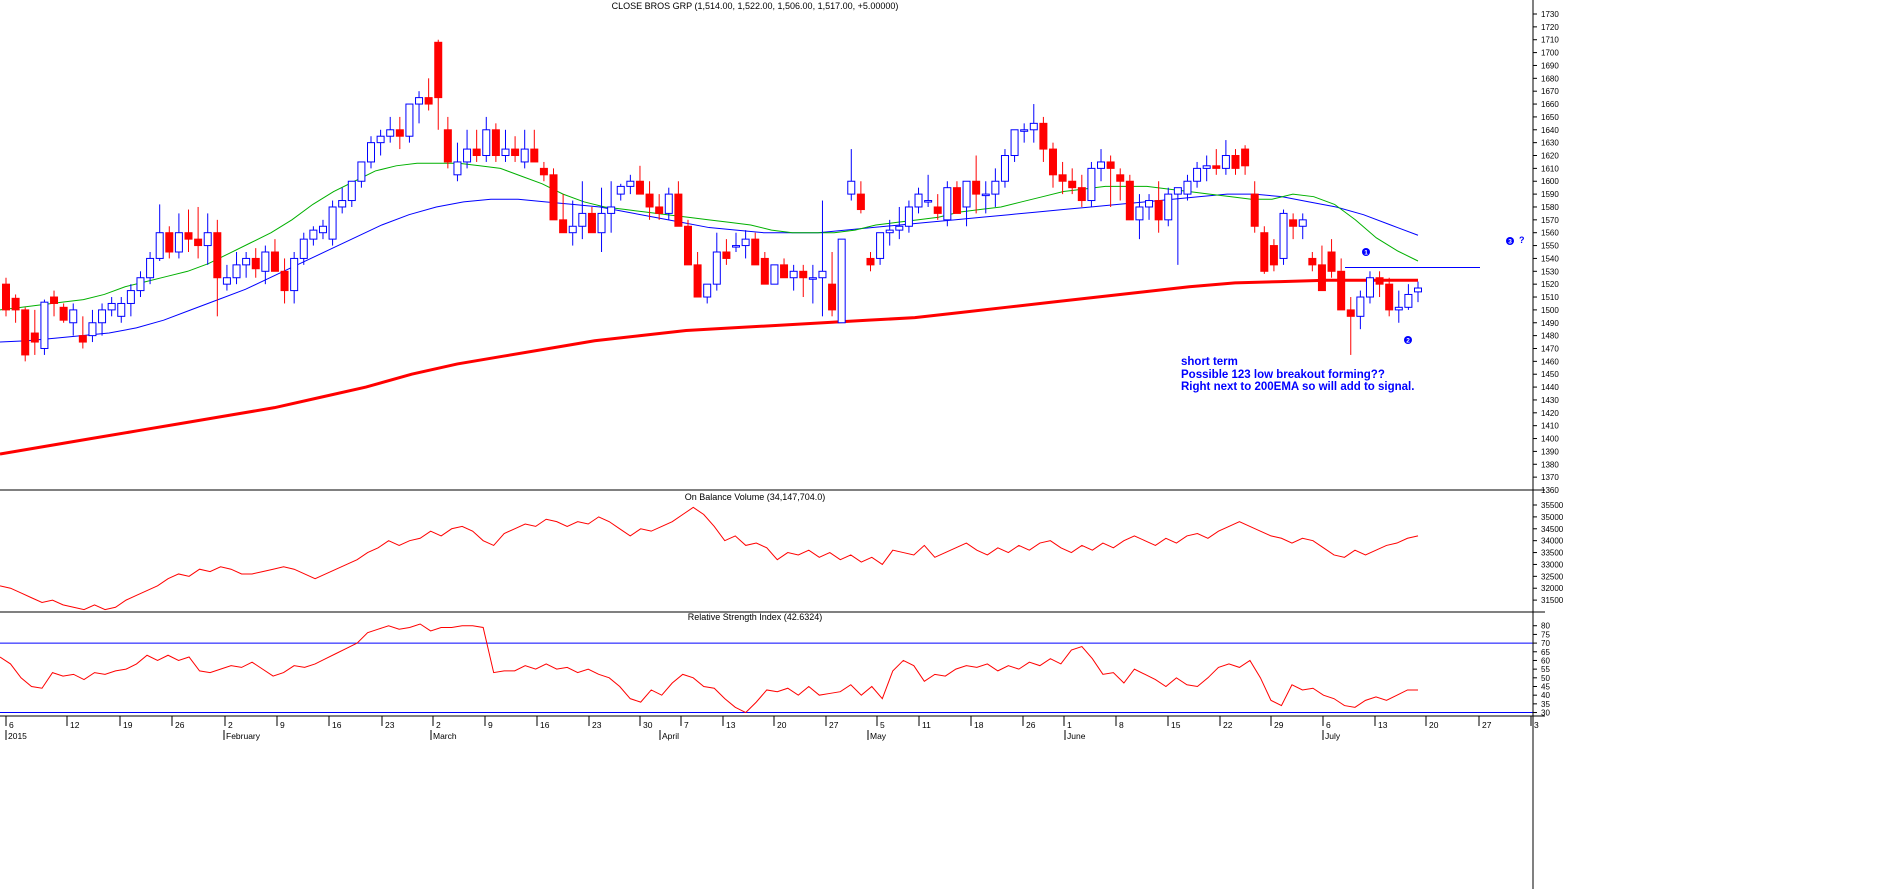  I want to click on month-label: March, so click(445, 736).